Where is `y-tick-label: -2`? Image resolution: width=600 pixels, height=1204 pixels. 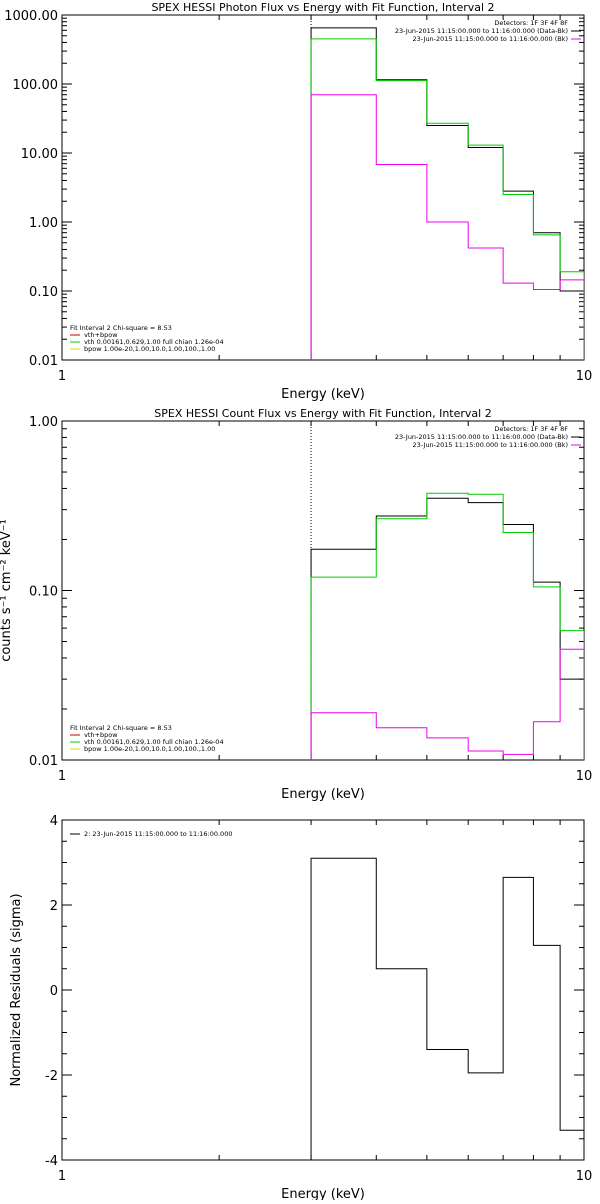
y-tick-label: -2 is located at coordinates (51, 1076).